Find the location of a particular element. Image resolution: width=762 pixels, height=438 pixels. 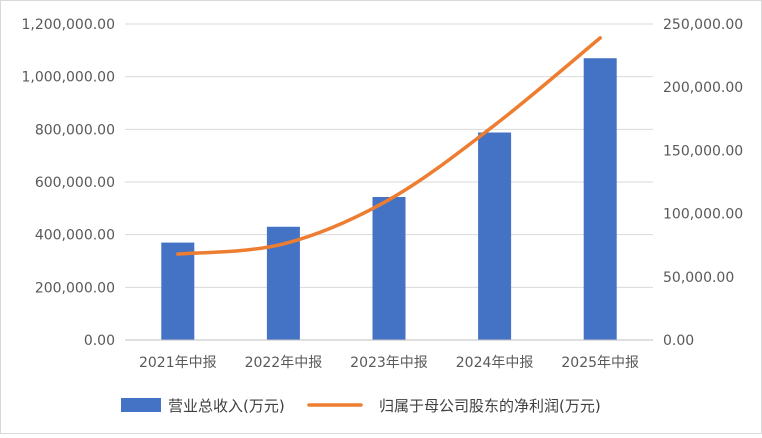

legend-swatch-bar is located at coordinates (141, 405).